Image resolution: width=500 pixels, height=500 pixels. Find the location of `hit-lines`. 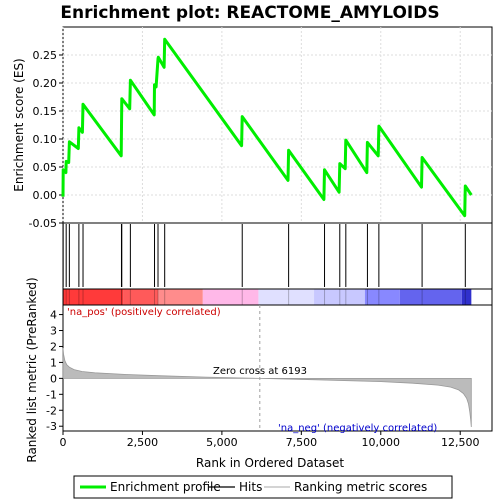

hit-lines is located at coordinates (264, 255).